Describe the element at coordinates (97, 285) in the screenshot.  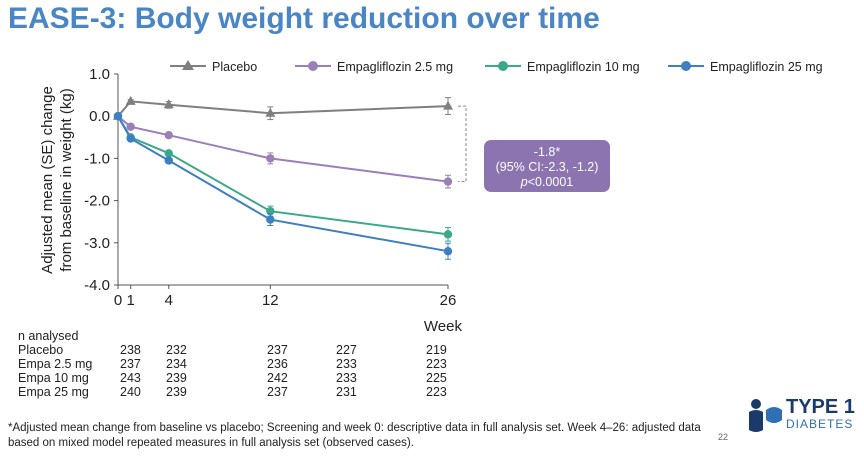
I see `y-tick-label: -4.0` at that location.